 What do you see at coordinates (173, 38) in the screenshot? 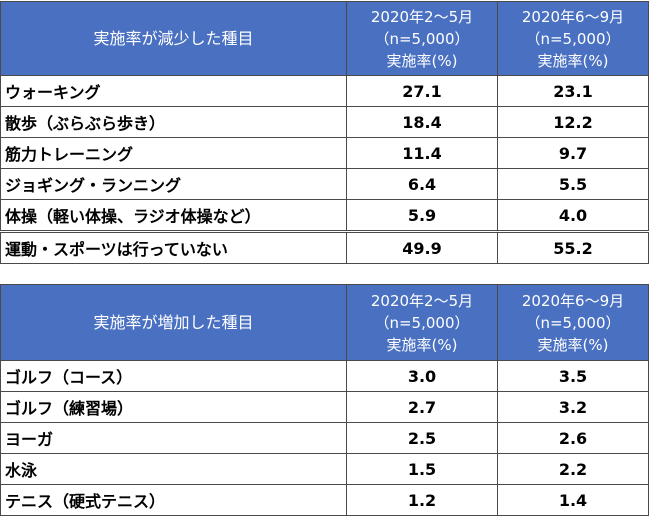
I see `table-title: 実施率が減少した種目` at bounding box center [173, 38].